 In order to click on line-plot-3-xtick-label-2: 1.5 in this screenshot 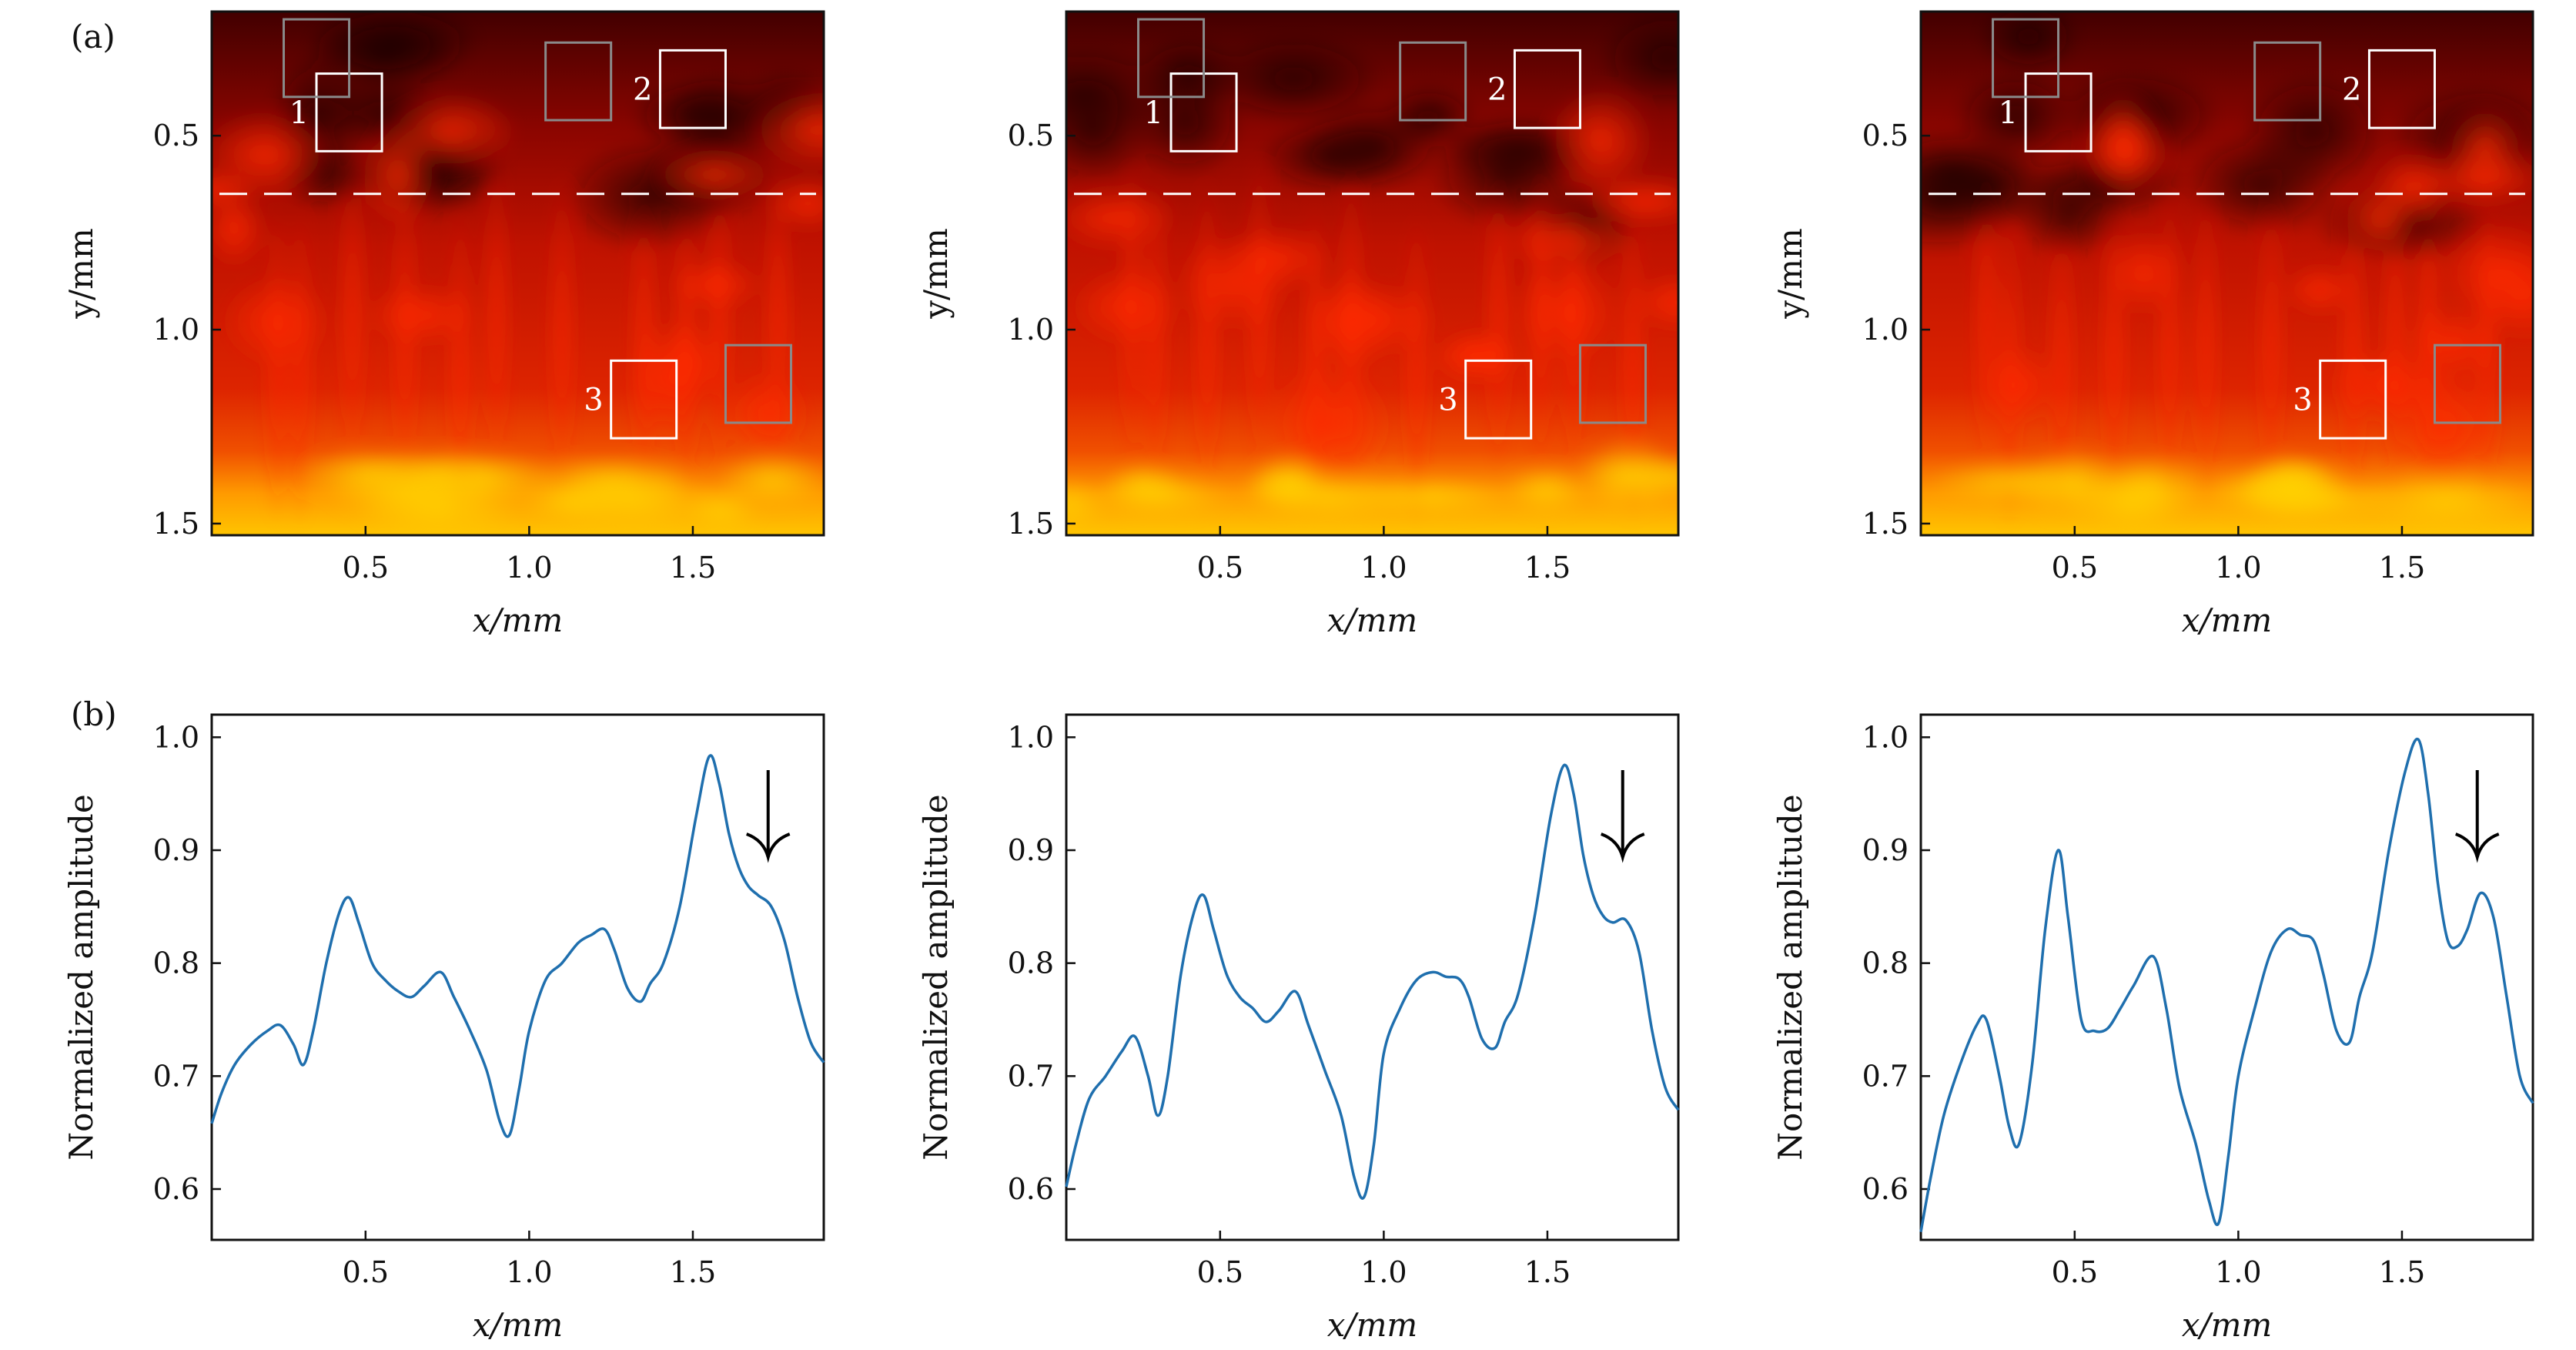, I will do `click(2402, 1272)`.